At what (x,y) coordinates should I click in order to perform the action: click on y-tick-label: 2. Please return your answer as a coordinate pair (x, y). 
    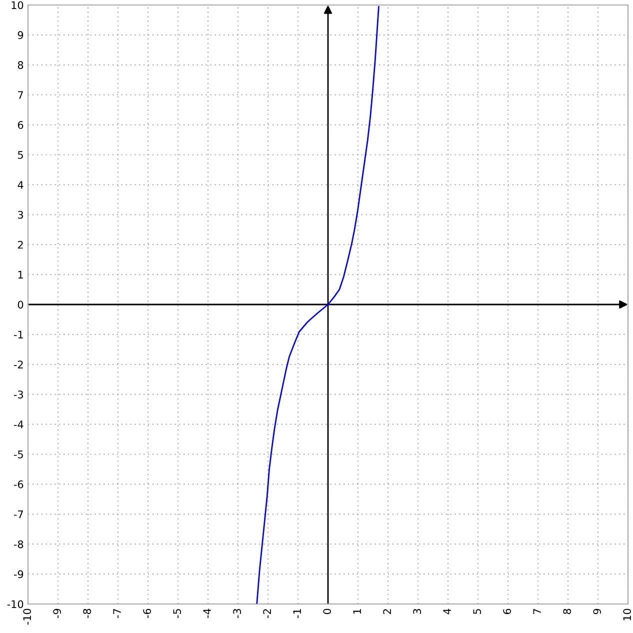
    Looking at the image, I should click on (20, 244).